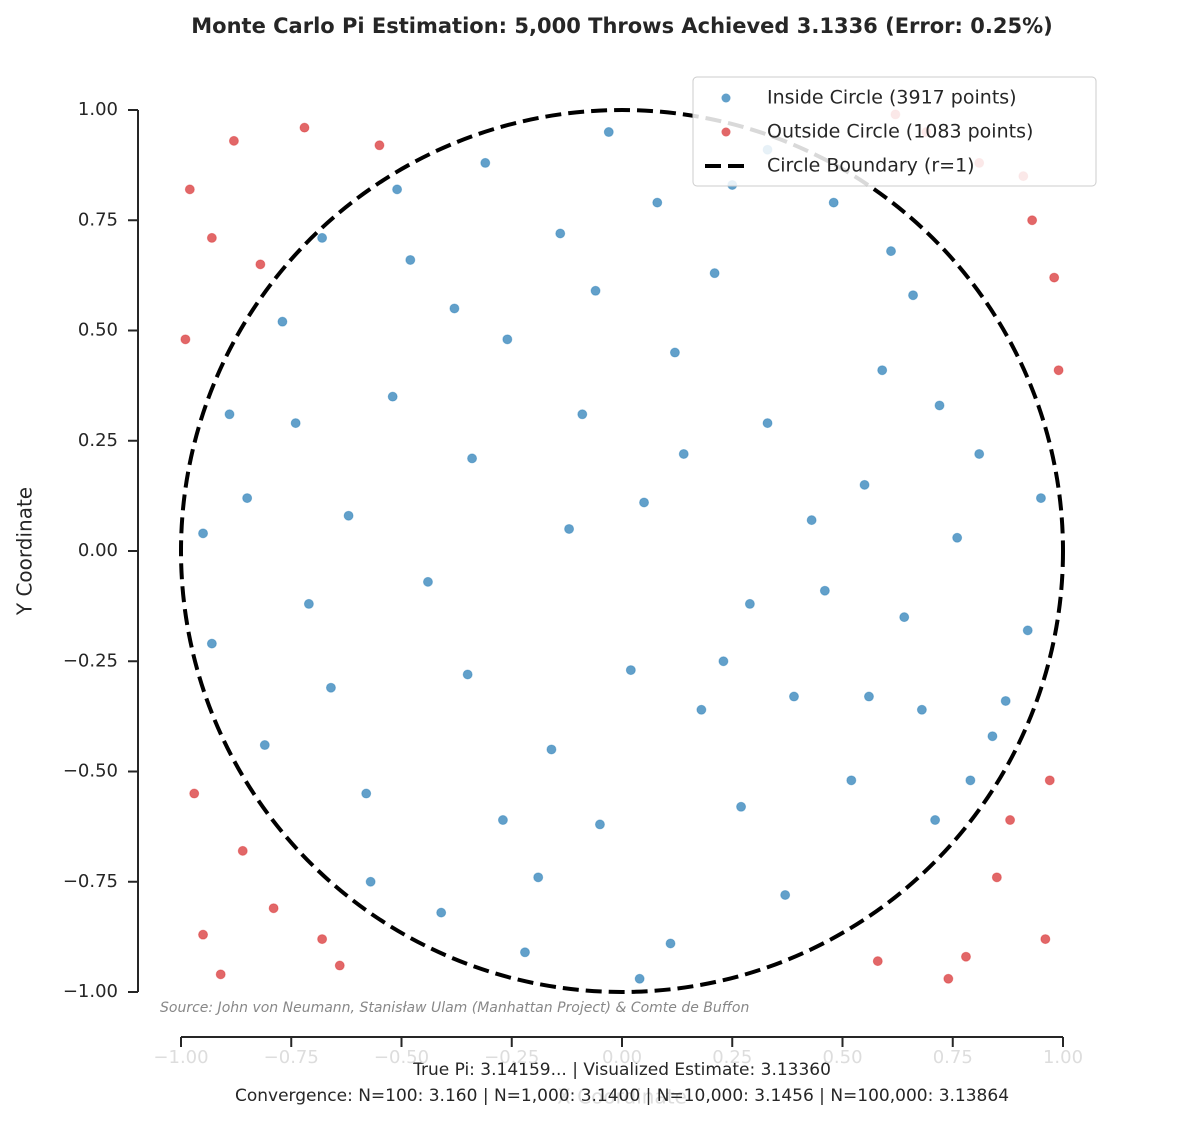 This screenshot has width=1193, height=1126. What do you see at coordinates (953, 1057) in the screenshot?
I see `x-tick-label: 0.75` at bounding box center [953, 1057].